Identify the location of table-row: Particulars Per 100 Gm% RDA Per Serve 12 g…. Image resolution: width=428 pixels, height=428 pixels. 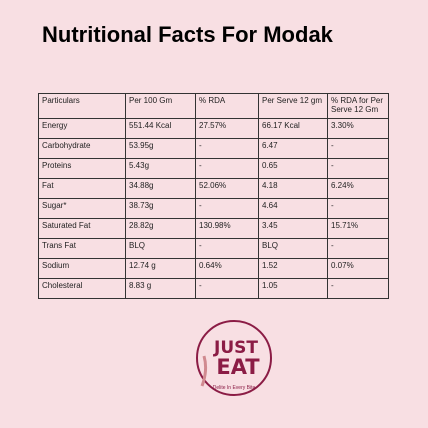
(213, 106).